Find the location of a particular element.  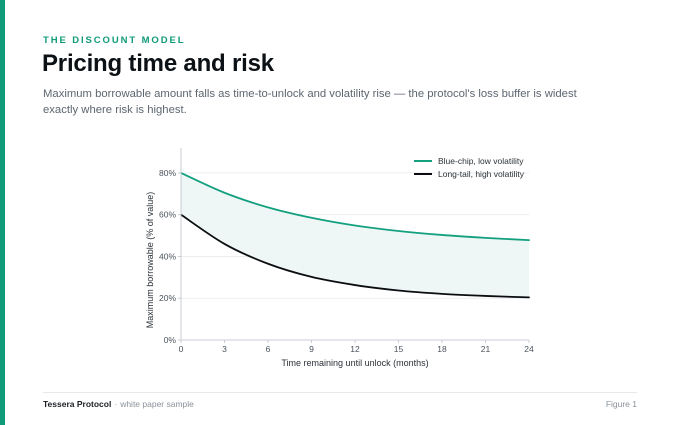

x-tick-label-8: 24 is located at coordinates (529, 349).